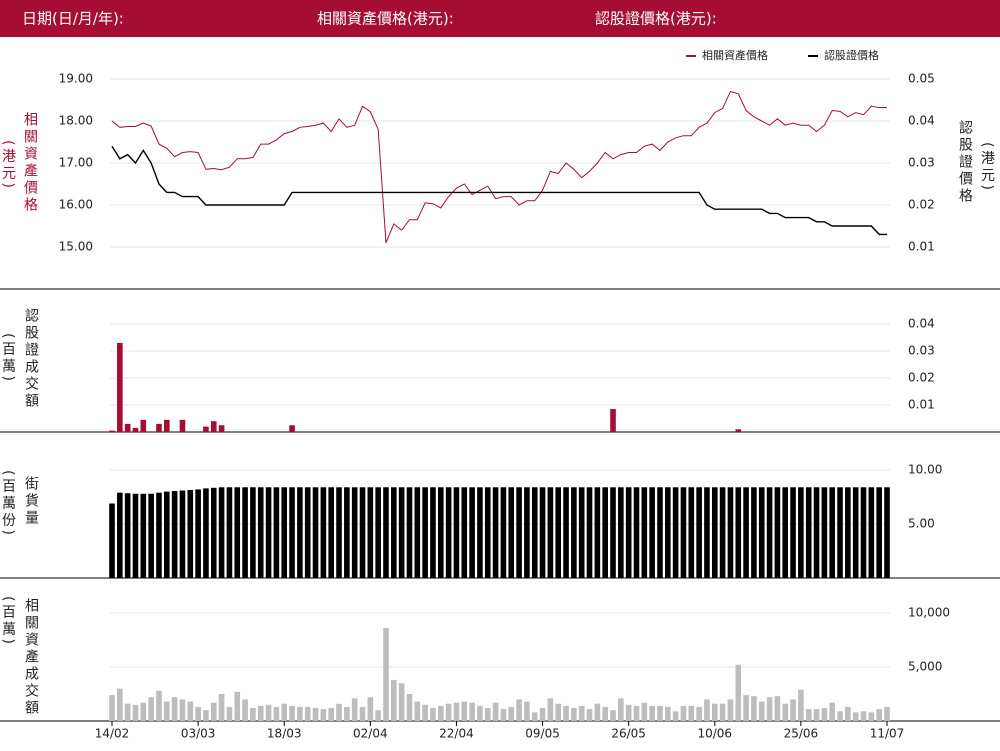 This screenshot has height=751, width=1000. Describe the element at coordinates (801, 734) in the screenshot. I see `x-tick-label: 25/06` at that location.